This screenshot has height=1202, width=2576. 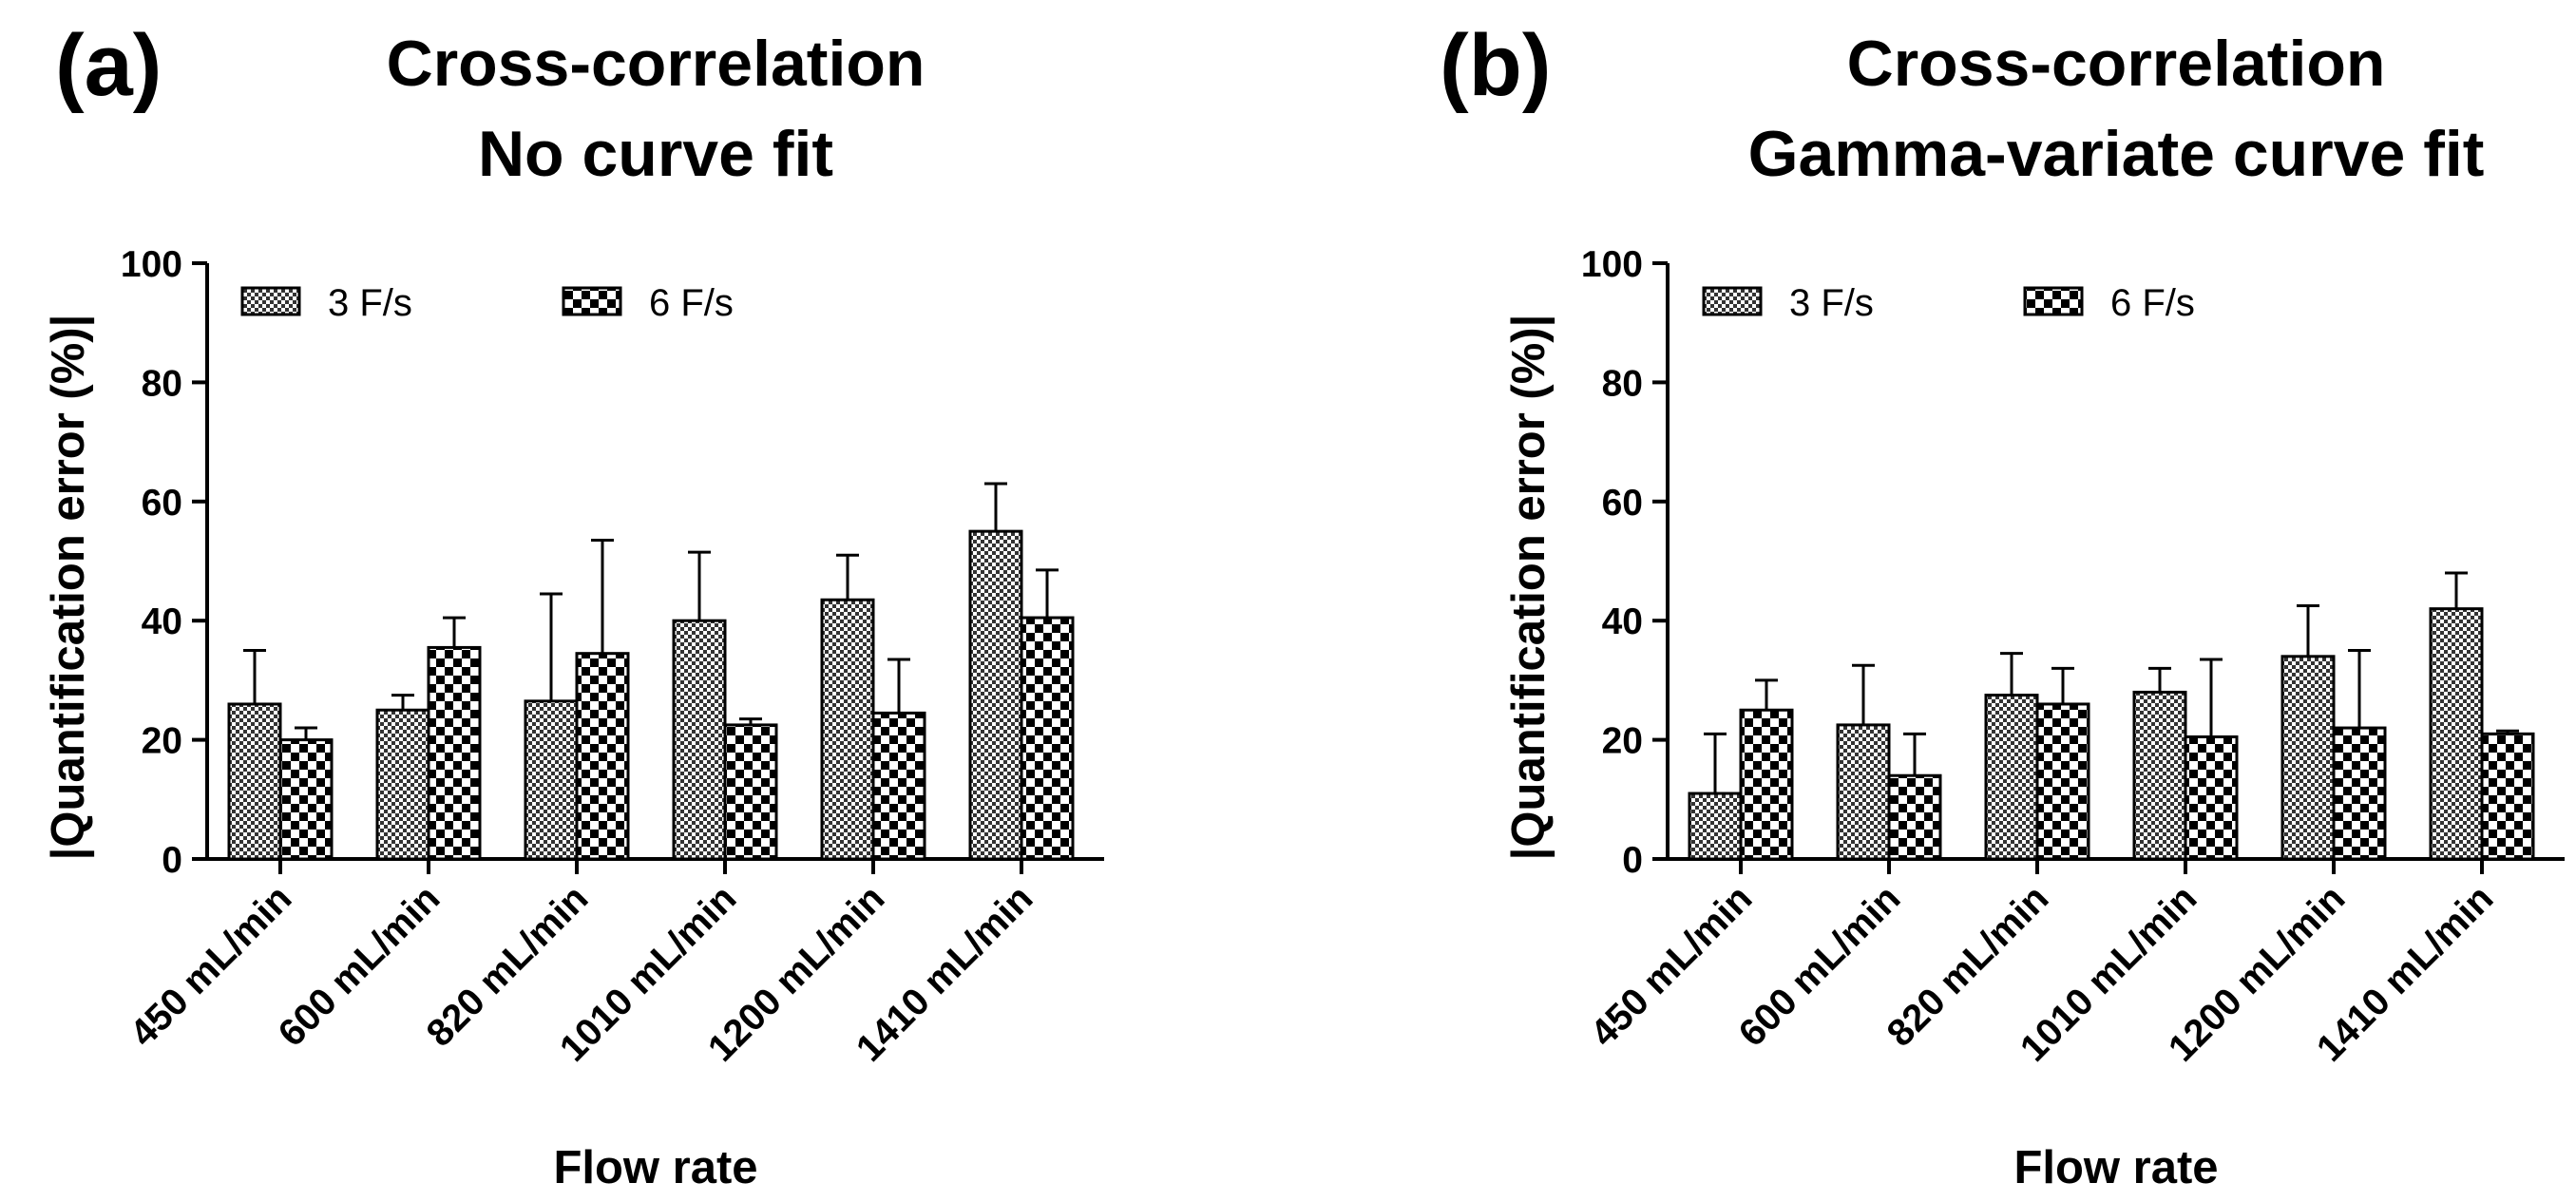 I want to click on panel-label: (a), so click(x=108, y=65).